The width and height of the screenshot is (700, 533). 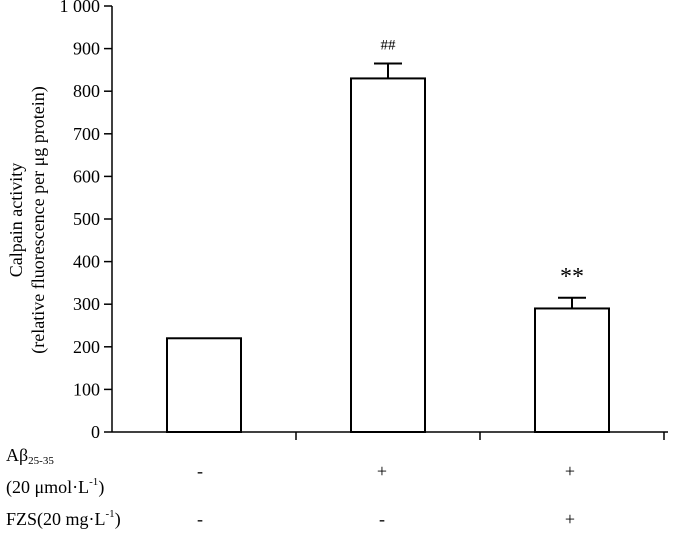 I want to click on abeta-dose-pre: (20 μmol·L, so click(x=48, y=487).